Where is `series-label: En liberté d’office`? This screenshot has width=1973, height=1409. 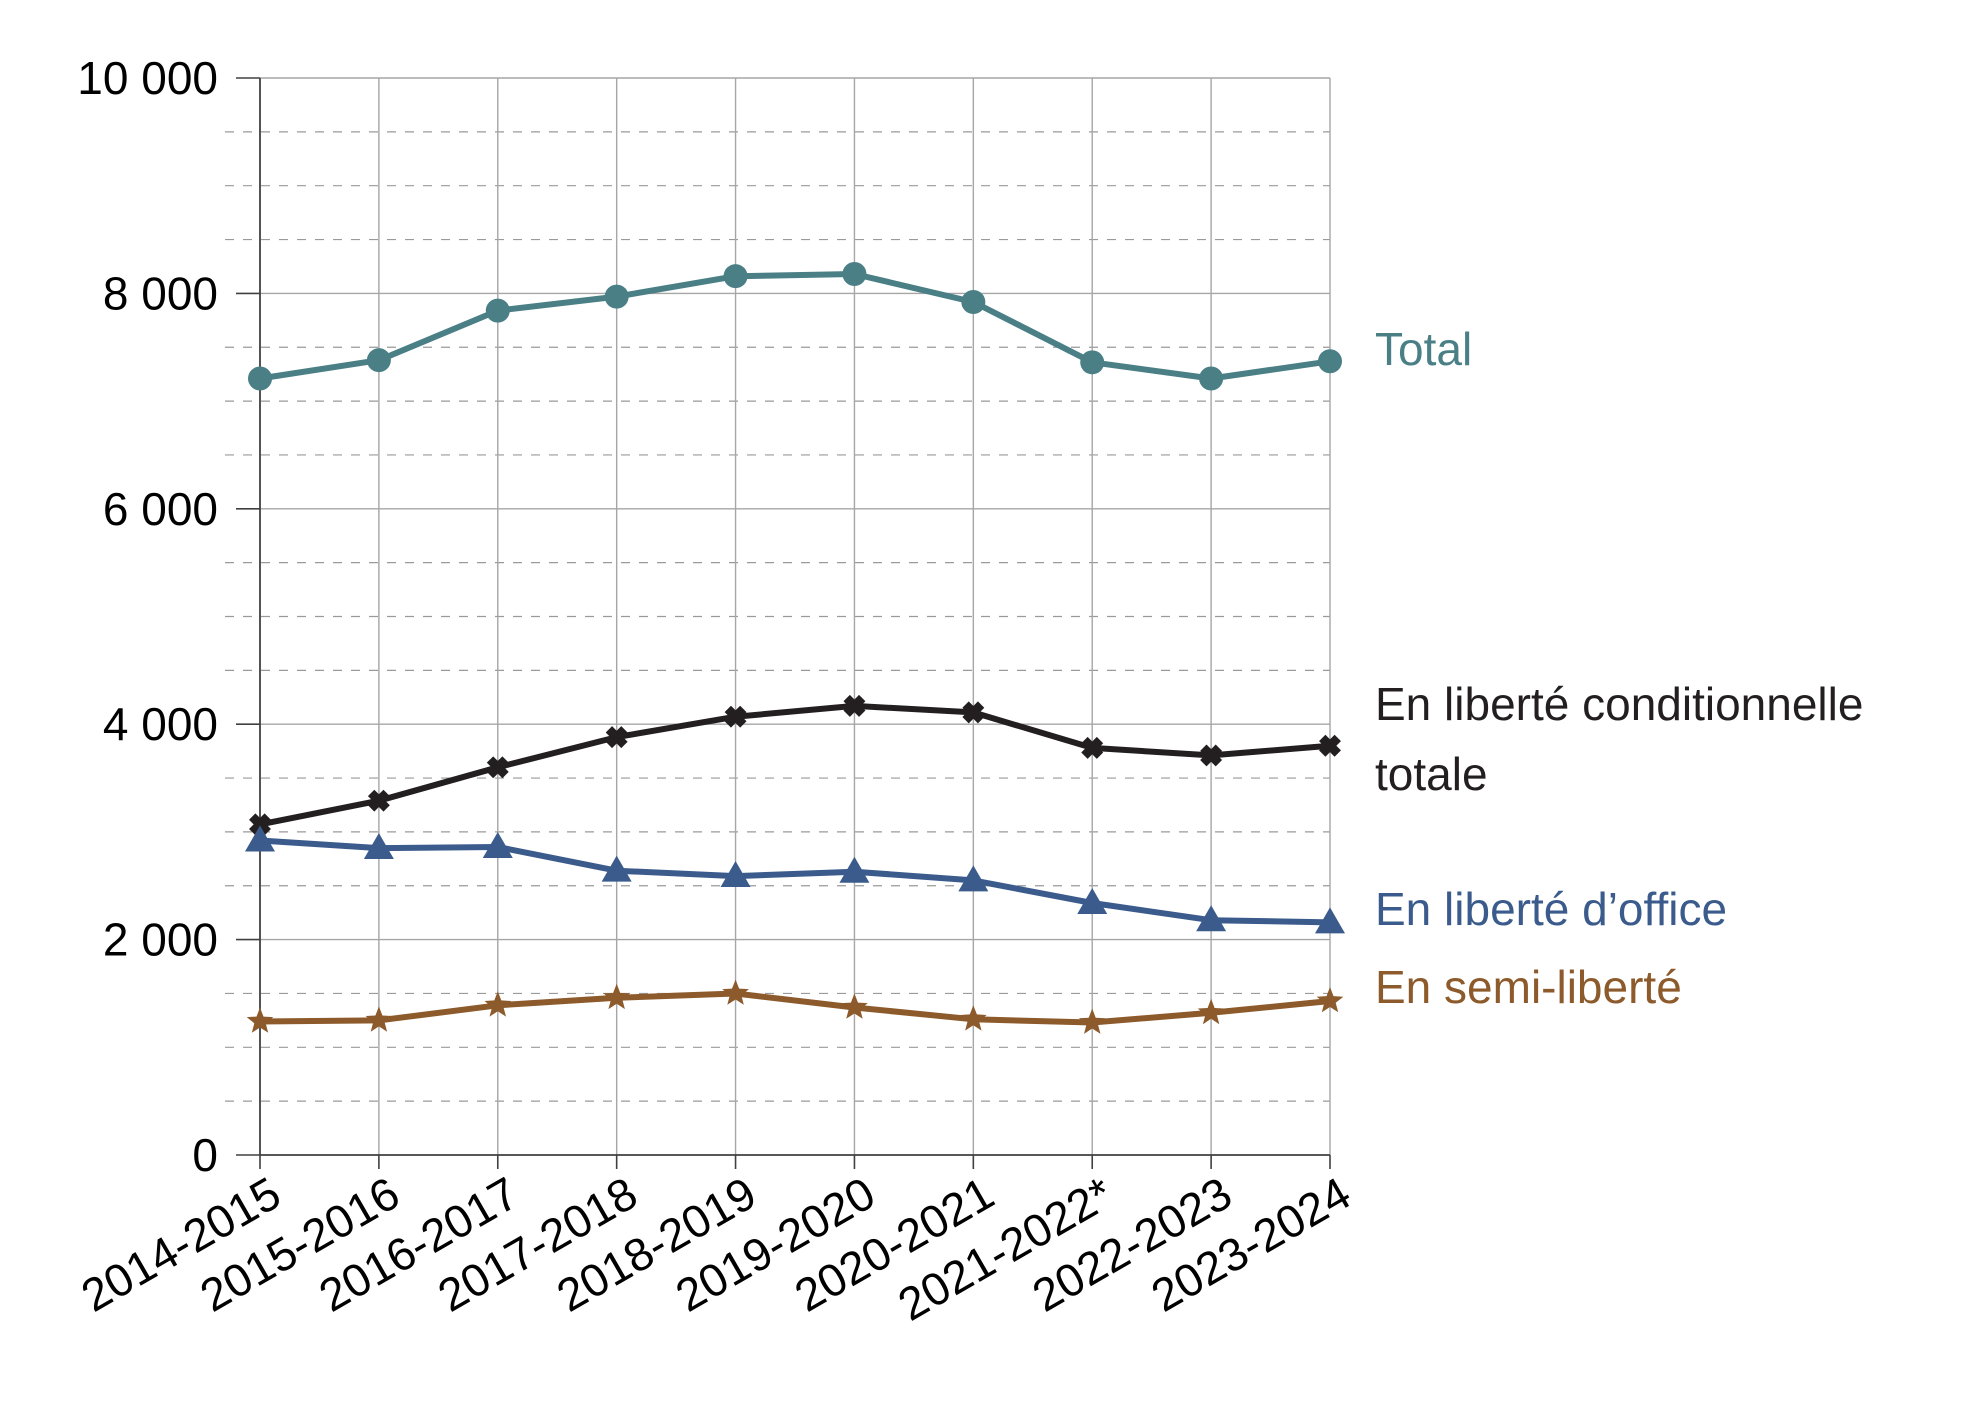
series-label: En liberté d’office is located at coordinates (1551, 909).